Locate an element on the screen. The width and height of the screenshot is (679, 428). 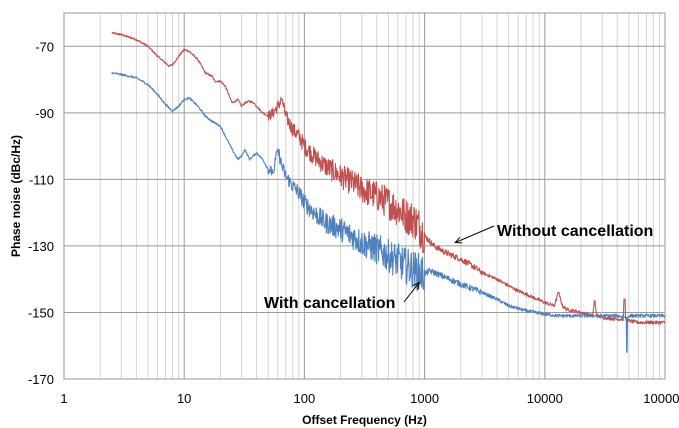
y-axis-title: Phase noise (dBc/Hz) is located at coordinates (16, 196).